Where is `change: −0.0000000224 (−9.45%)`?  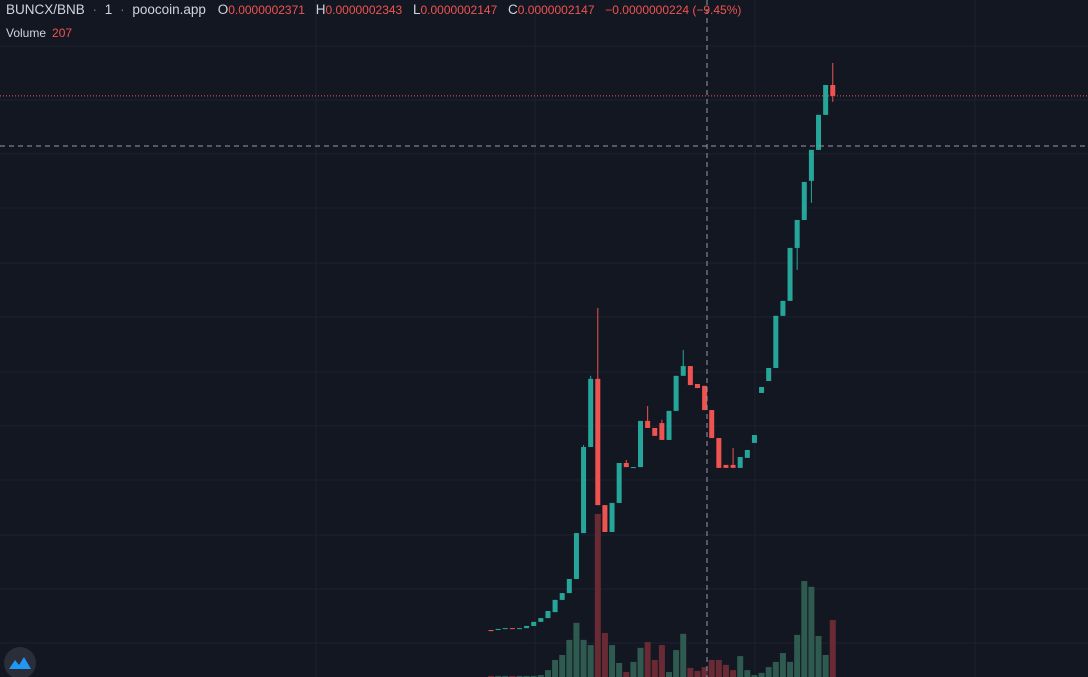
change: −0.0000000224 (−9.45%) is located at coordinates (673, 10).